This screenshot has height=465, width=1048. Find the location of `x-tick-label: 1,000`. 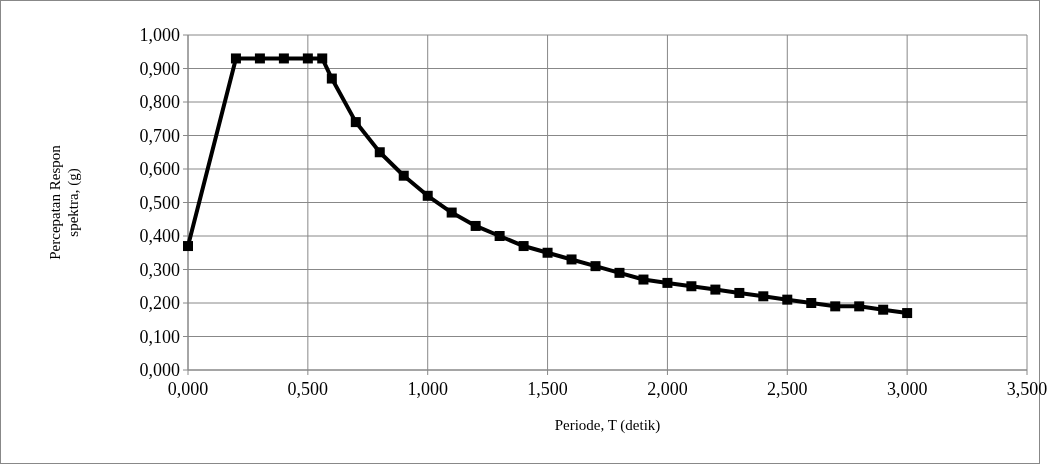

x-tick-label: 1,000 is located at coordinates (427, 389).